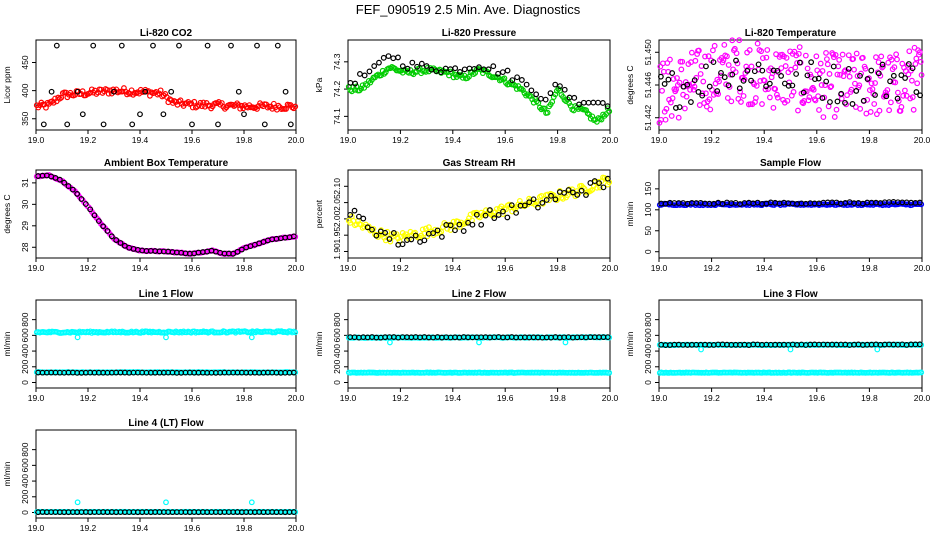 The width and height of the screenshot is (936, 540). I want to click on plot-frame, so click(166, 474).